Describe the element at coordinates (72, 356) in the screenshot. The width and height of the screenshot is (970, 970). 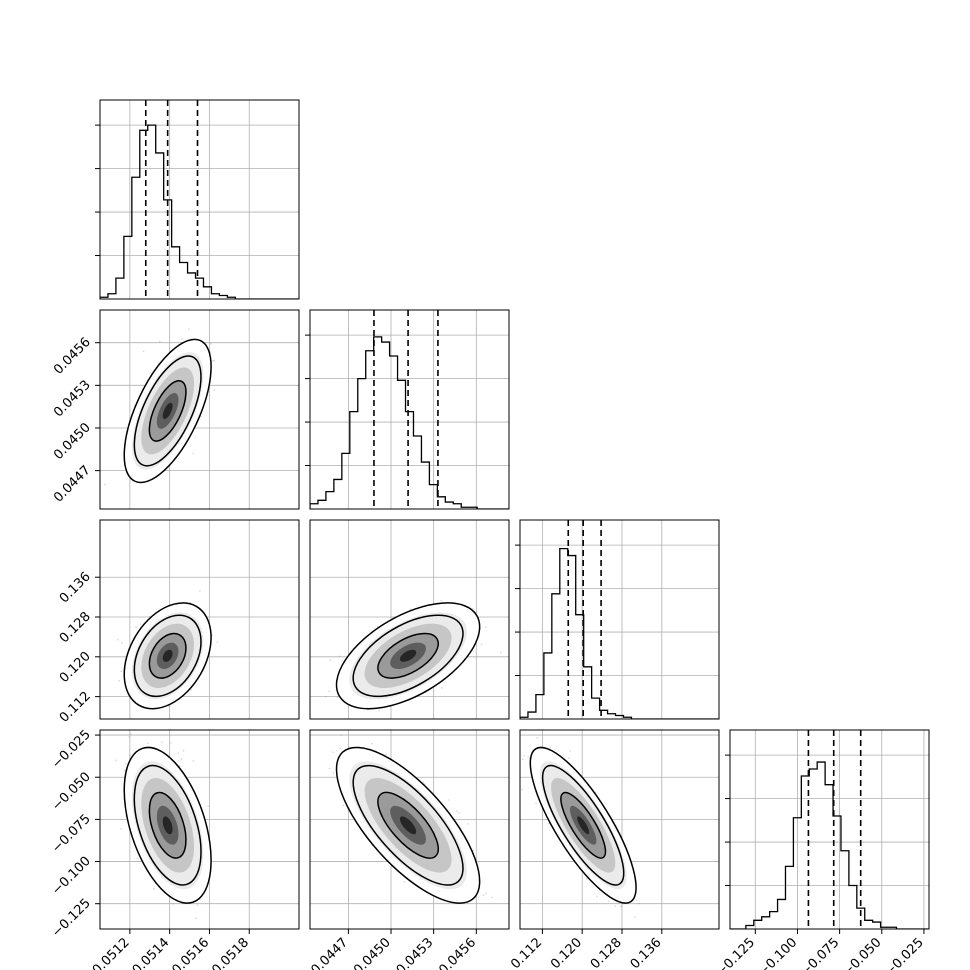
I see `y-tick-label: 0.0456` at that location.